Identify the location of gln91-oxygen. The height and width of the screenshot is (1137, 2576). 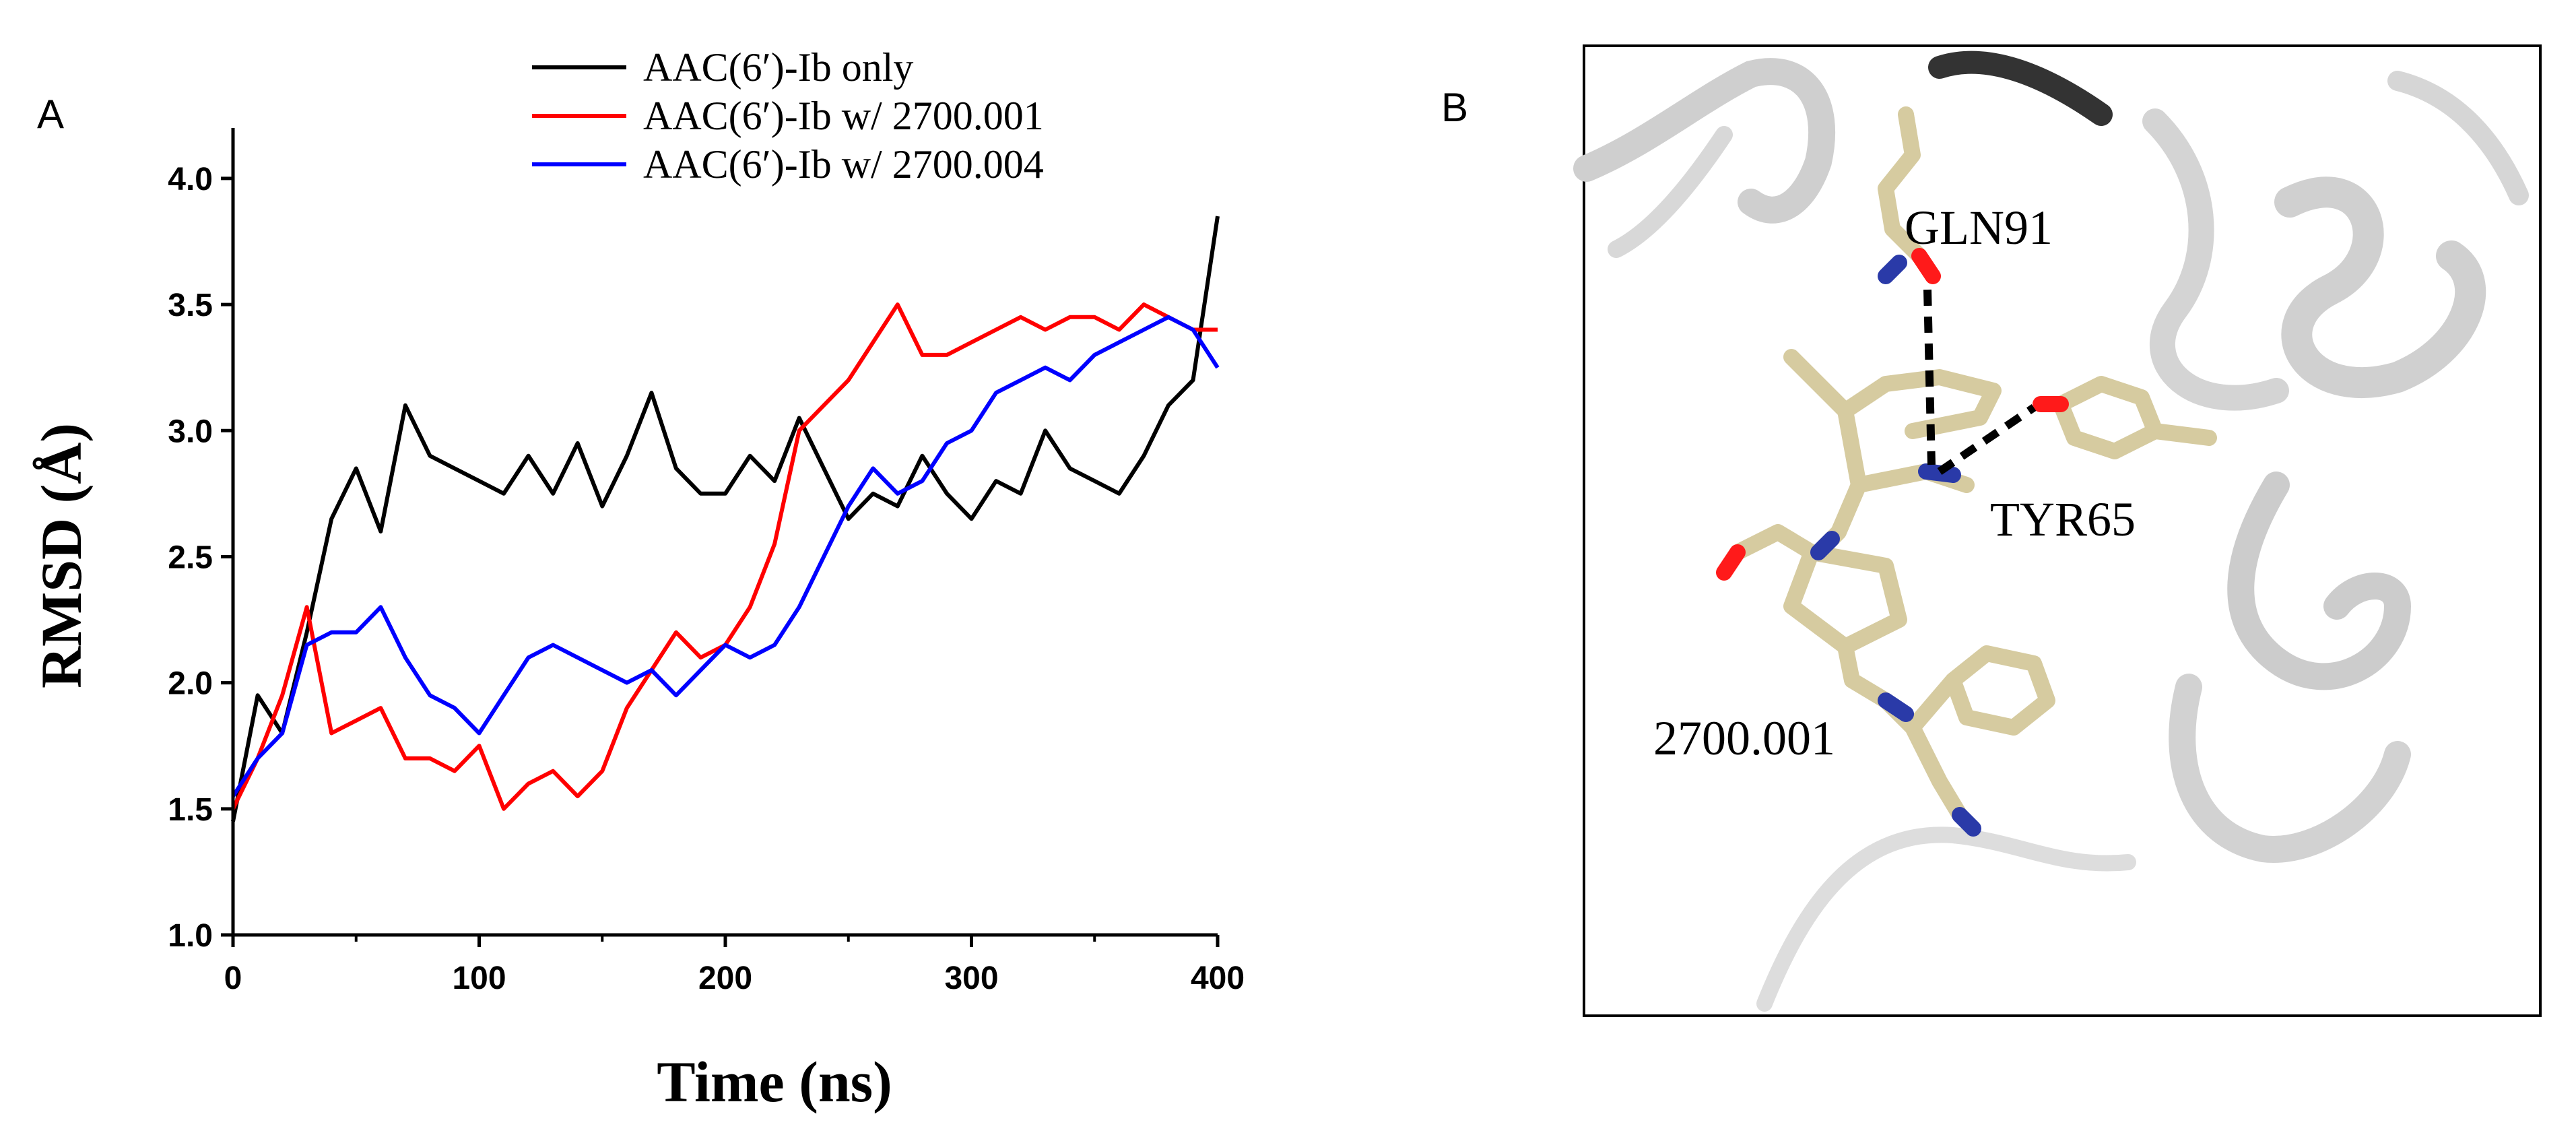
(1926, 266).